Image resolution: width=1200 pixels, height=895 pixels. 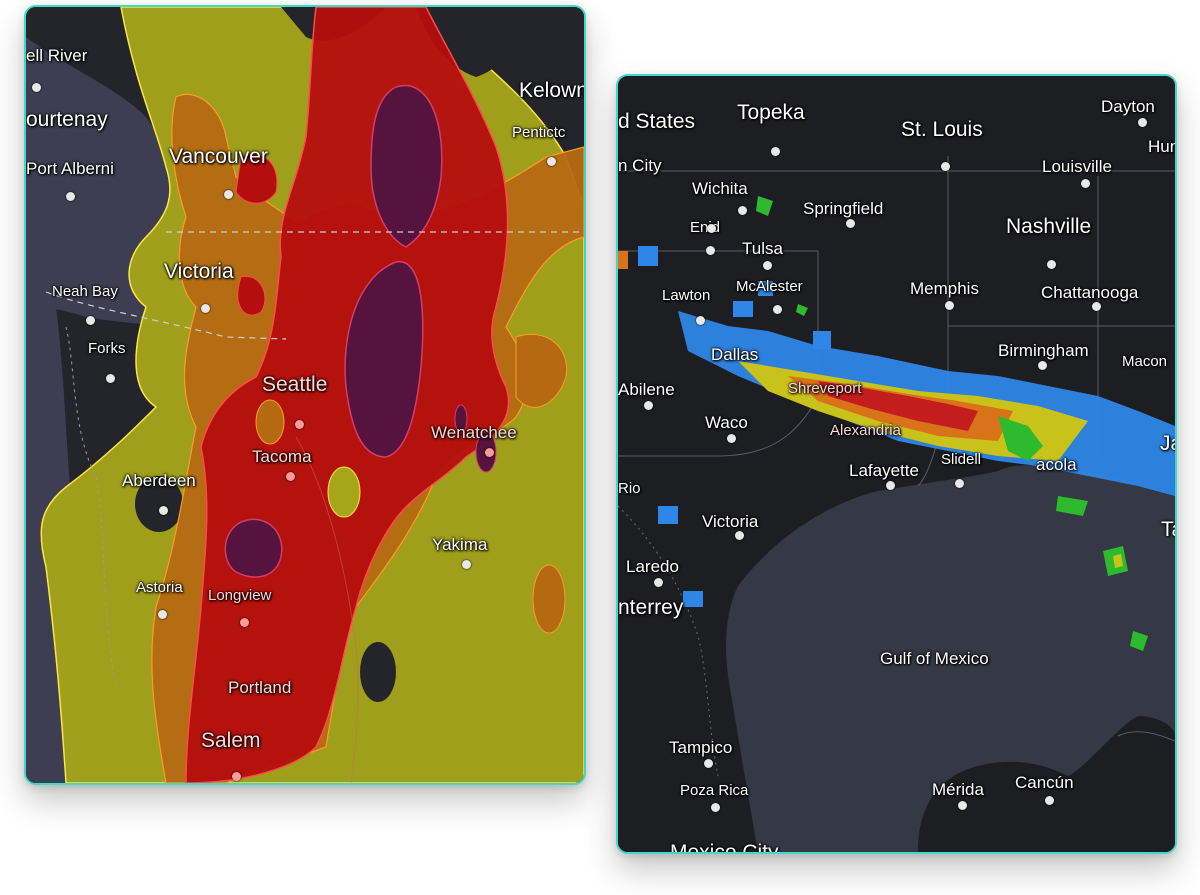 What do you see at coordinates (726, 422) in the screenshot?
I see `label-waco: Waco` at bounding box center [726, 422].